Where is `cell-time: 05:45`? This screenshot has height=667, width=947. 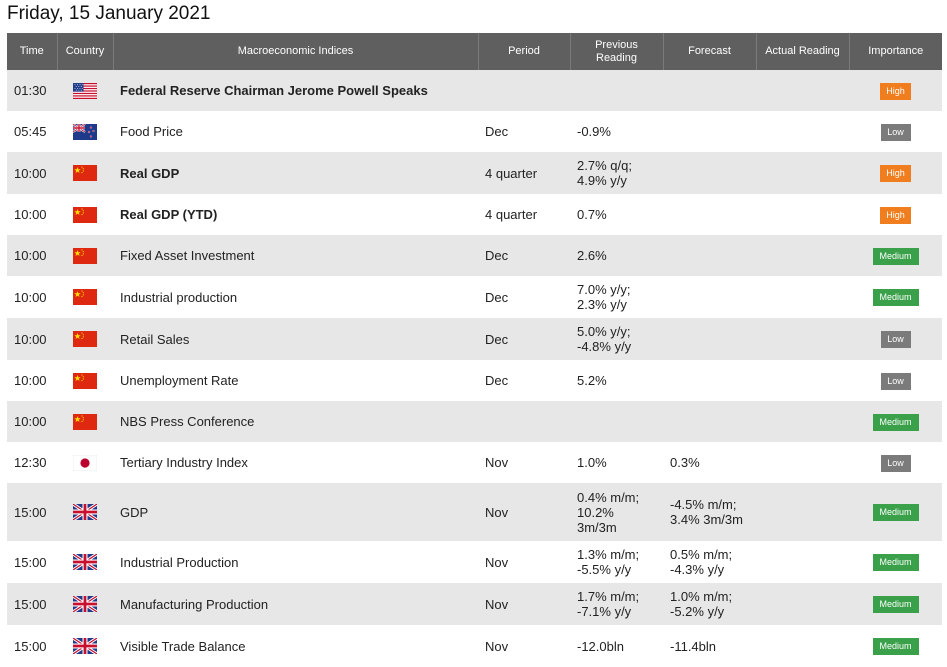 cell-time: 05:45 is located at coordinates (32, 131).